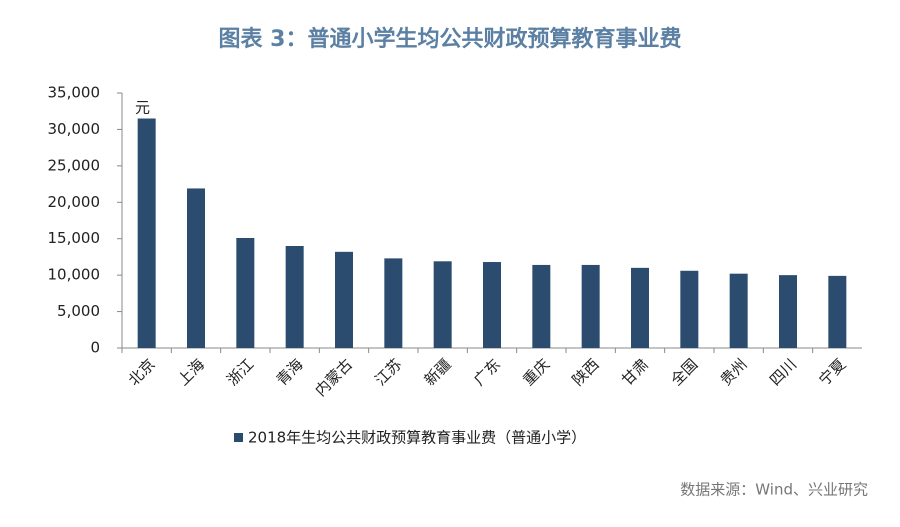  What do you see at coordinates (95, 348) in the screenshot?
I see `y-tick-label: 0` at bounding box center [95, 348].